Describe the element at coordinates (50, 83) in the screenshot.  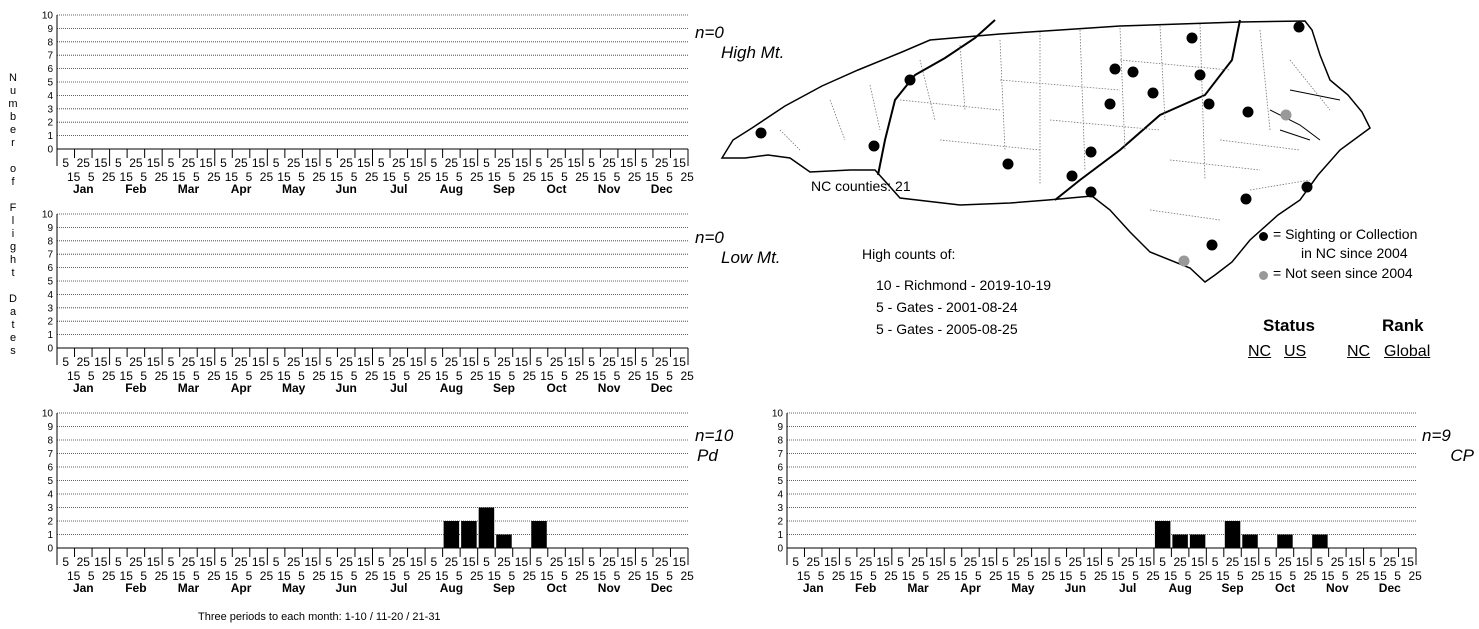
I see `y-tick-label: 5` at that location.